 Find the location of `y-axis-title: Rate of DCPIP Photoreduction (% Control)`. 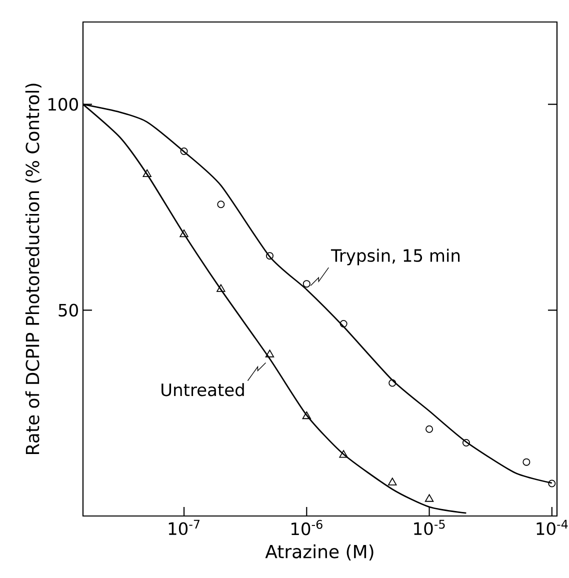

y-axis-title: Rate of DCPIP Photoreduction (% Control) is located at coordinates (33, 269).